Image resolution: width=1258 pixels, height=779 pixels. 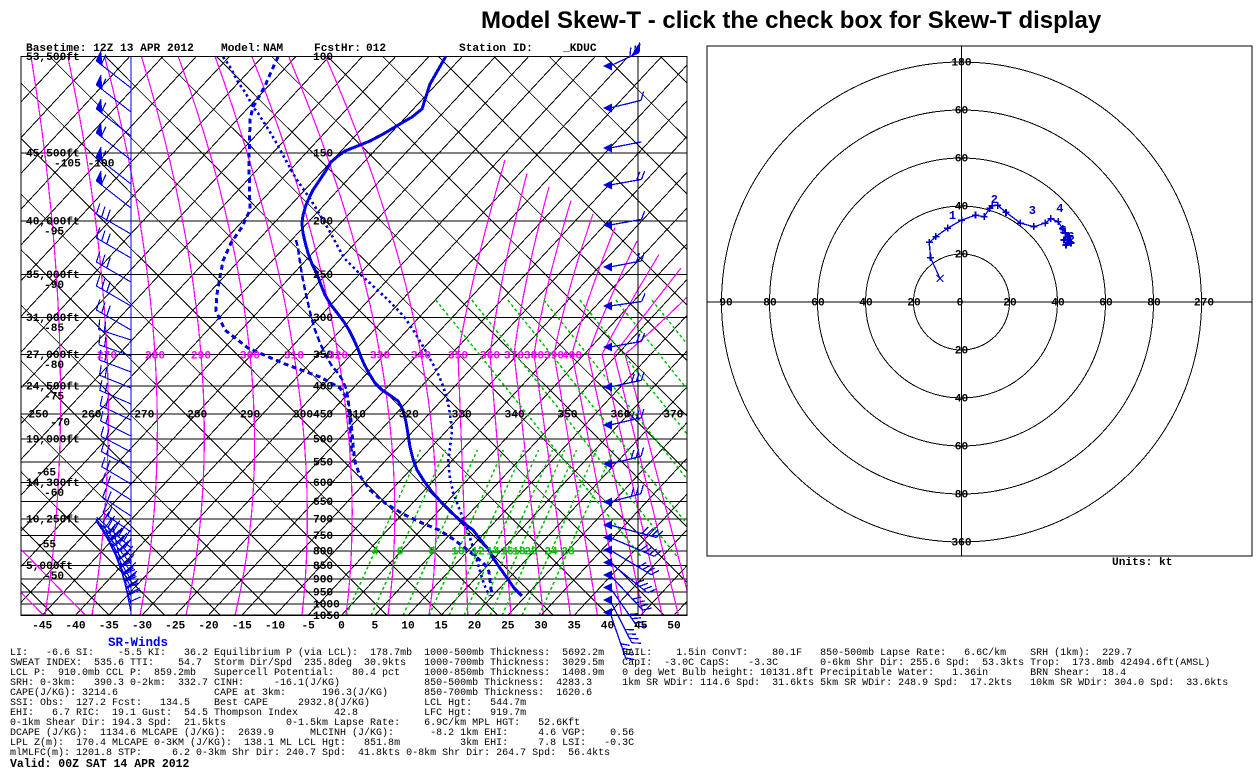 I want to click on svg-text: 5,000ft, so click(x=49, y=567).